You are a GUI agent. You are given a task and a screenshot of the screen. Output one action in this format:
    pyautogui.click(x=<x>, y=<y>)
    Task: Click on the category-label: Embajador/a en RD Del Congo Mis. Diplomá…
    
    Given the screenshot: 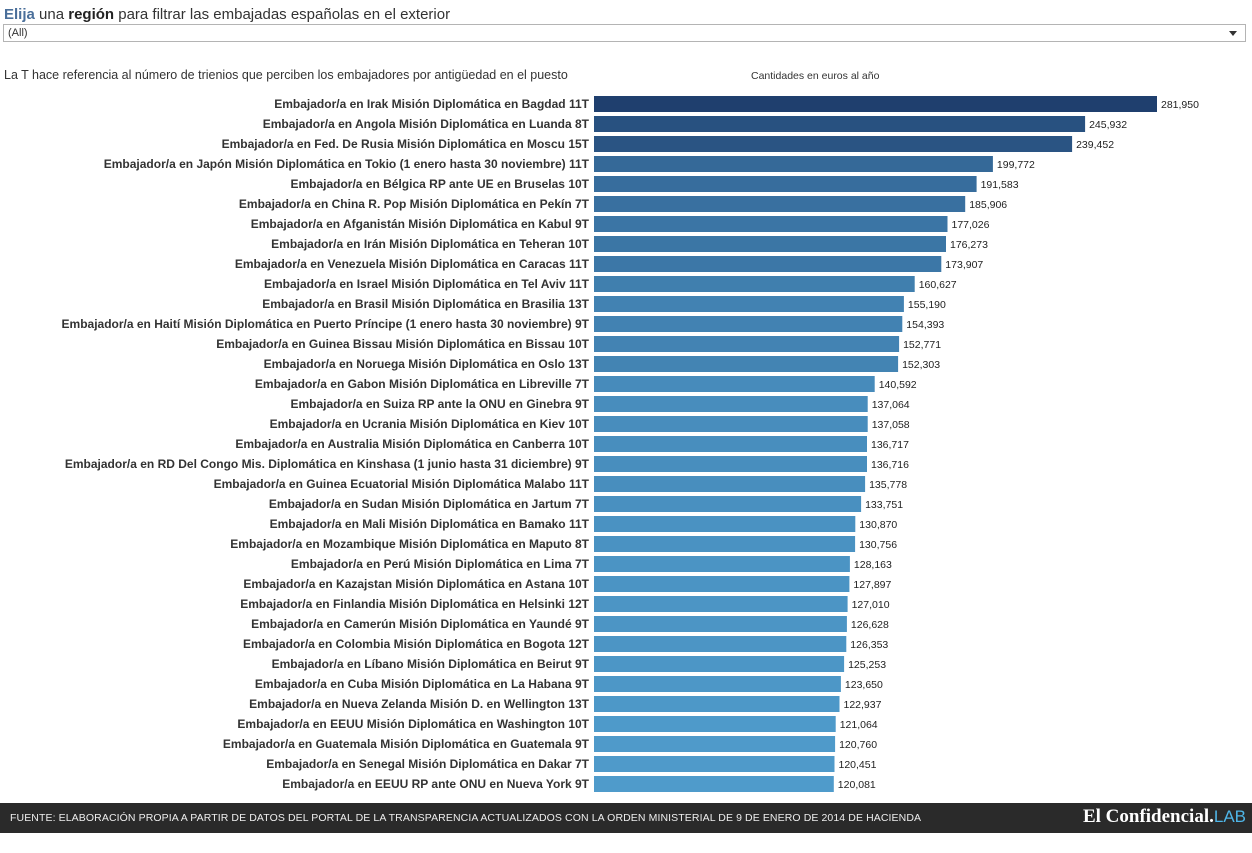 What is the action you would take?
    pyautogui.click(x=327, y=464)
    